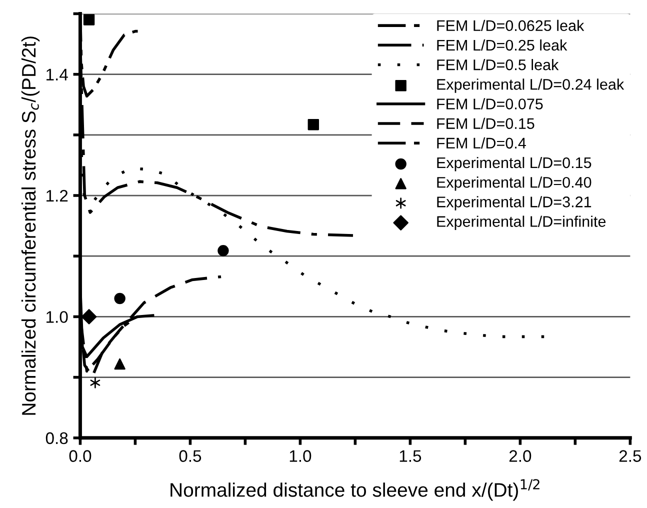  Describe the element at coordinates (502, 45) in the screenshot. I see `legend-label: FEM L/D=0.25 leak` at that location.